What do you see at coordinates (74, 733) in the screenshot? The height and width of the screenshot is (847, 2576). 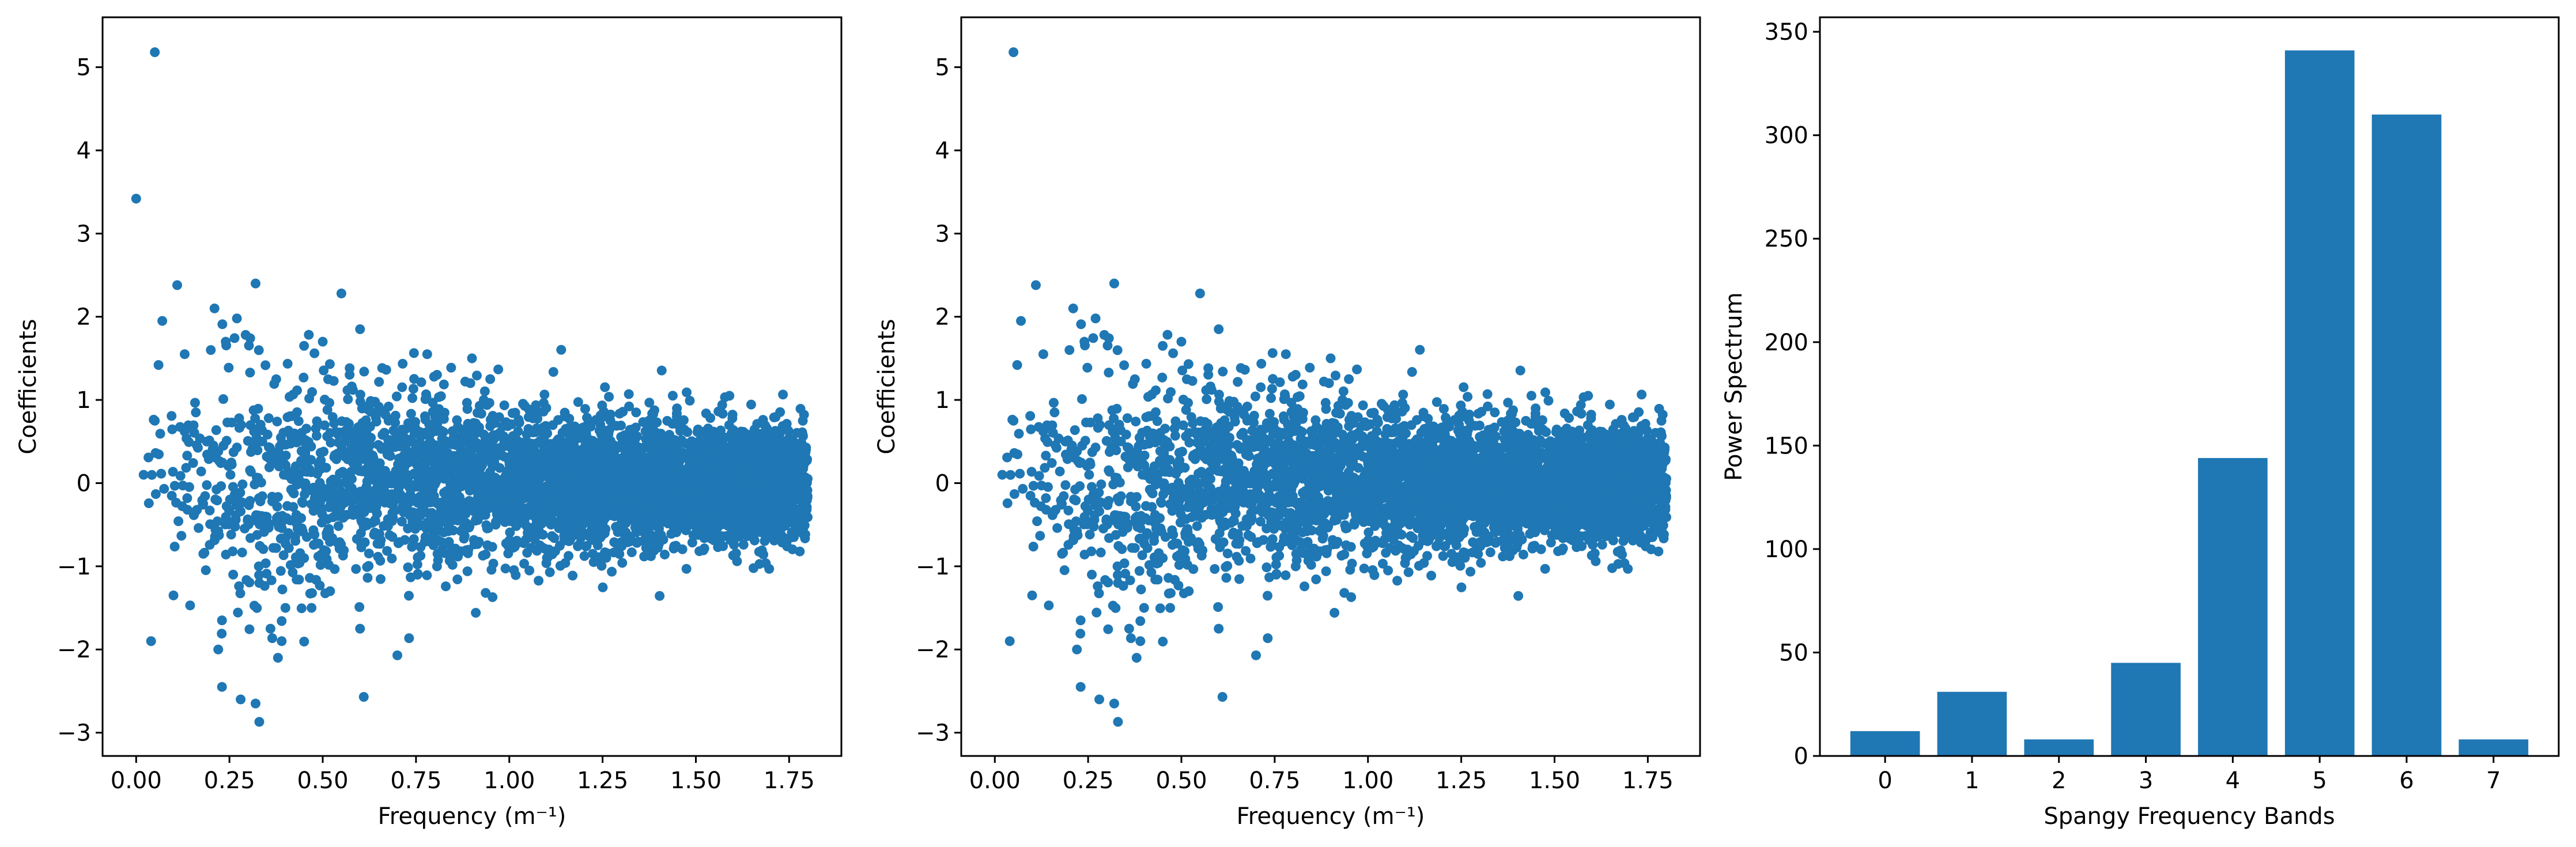 I see `y-tick-label: −3` at bounding box center [74, 733].